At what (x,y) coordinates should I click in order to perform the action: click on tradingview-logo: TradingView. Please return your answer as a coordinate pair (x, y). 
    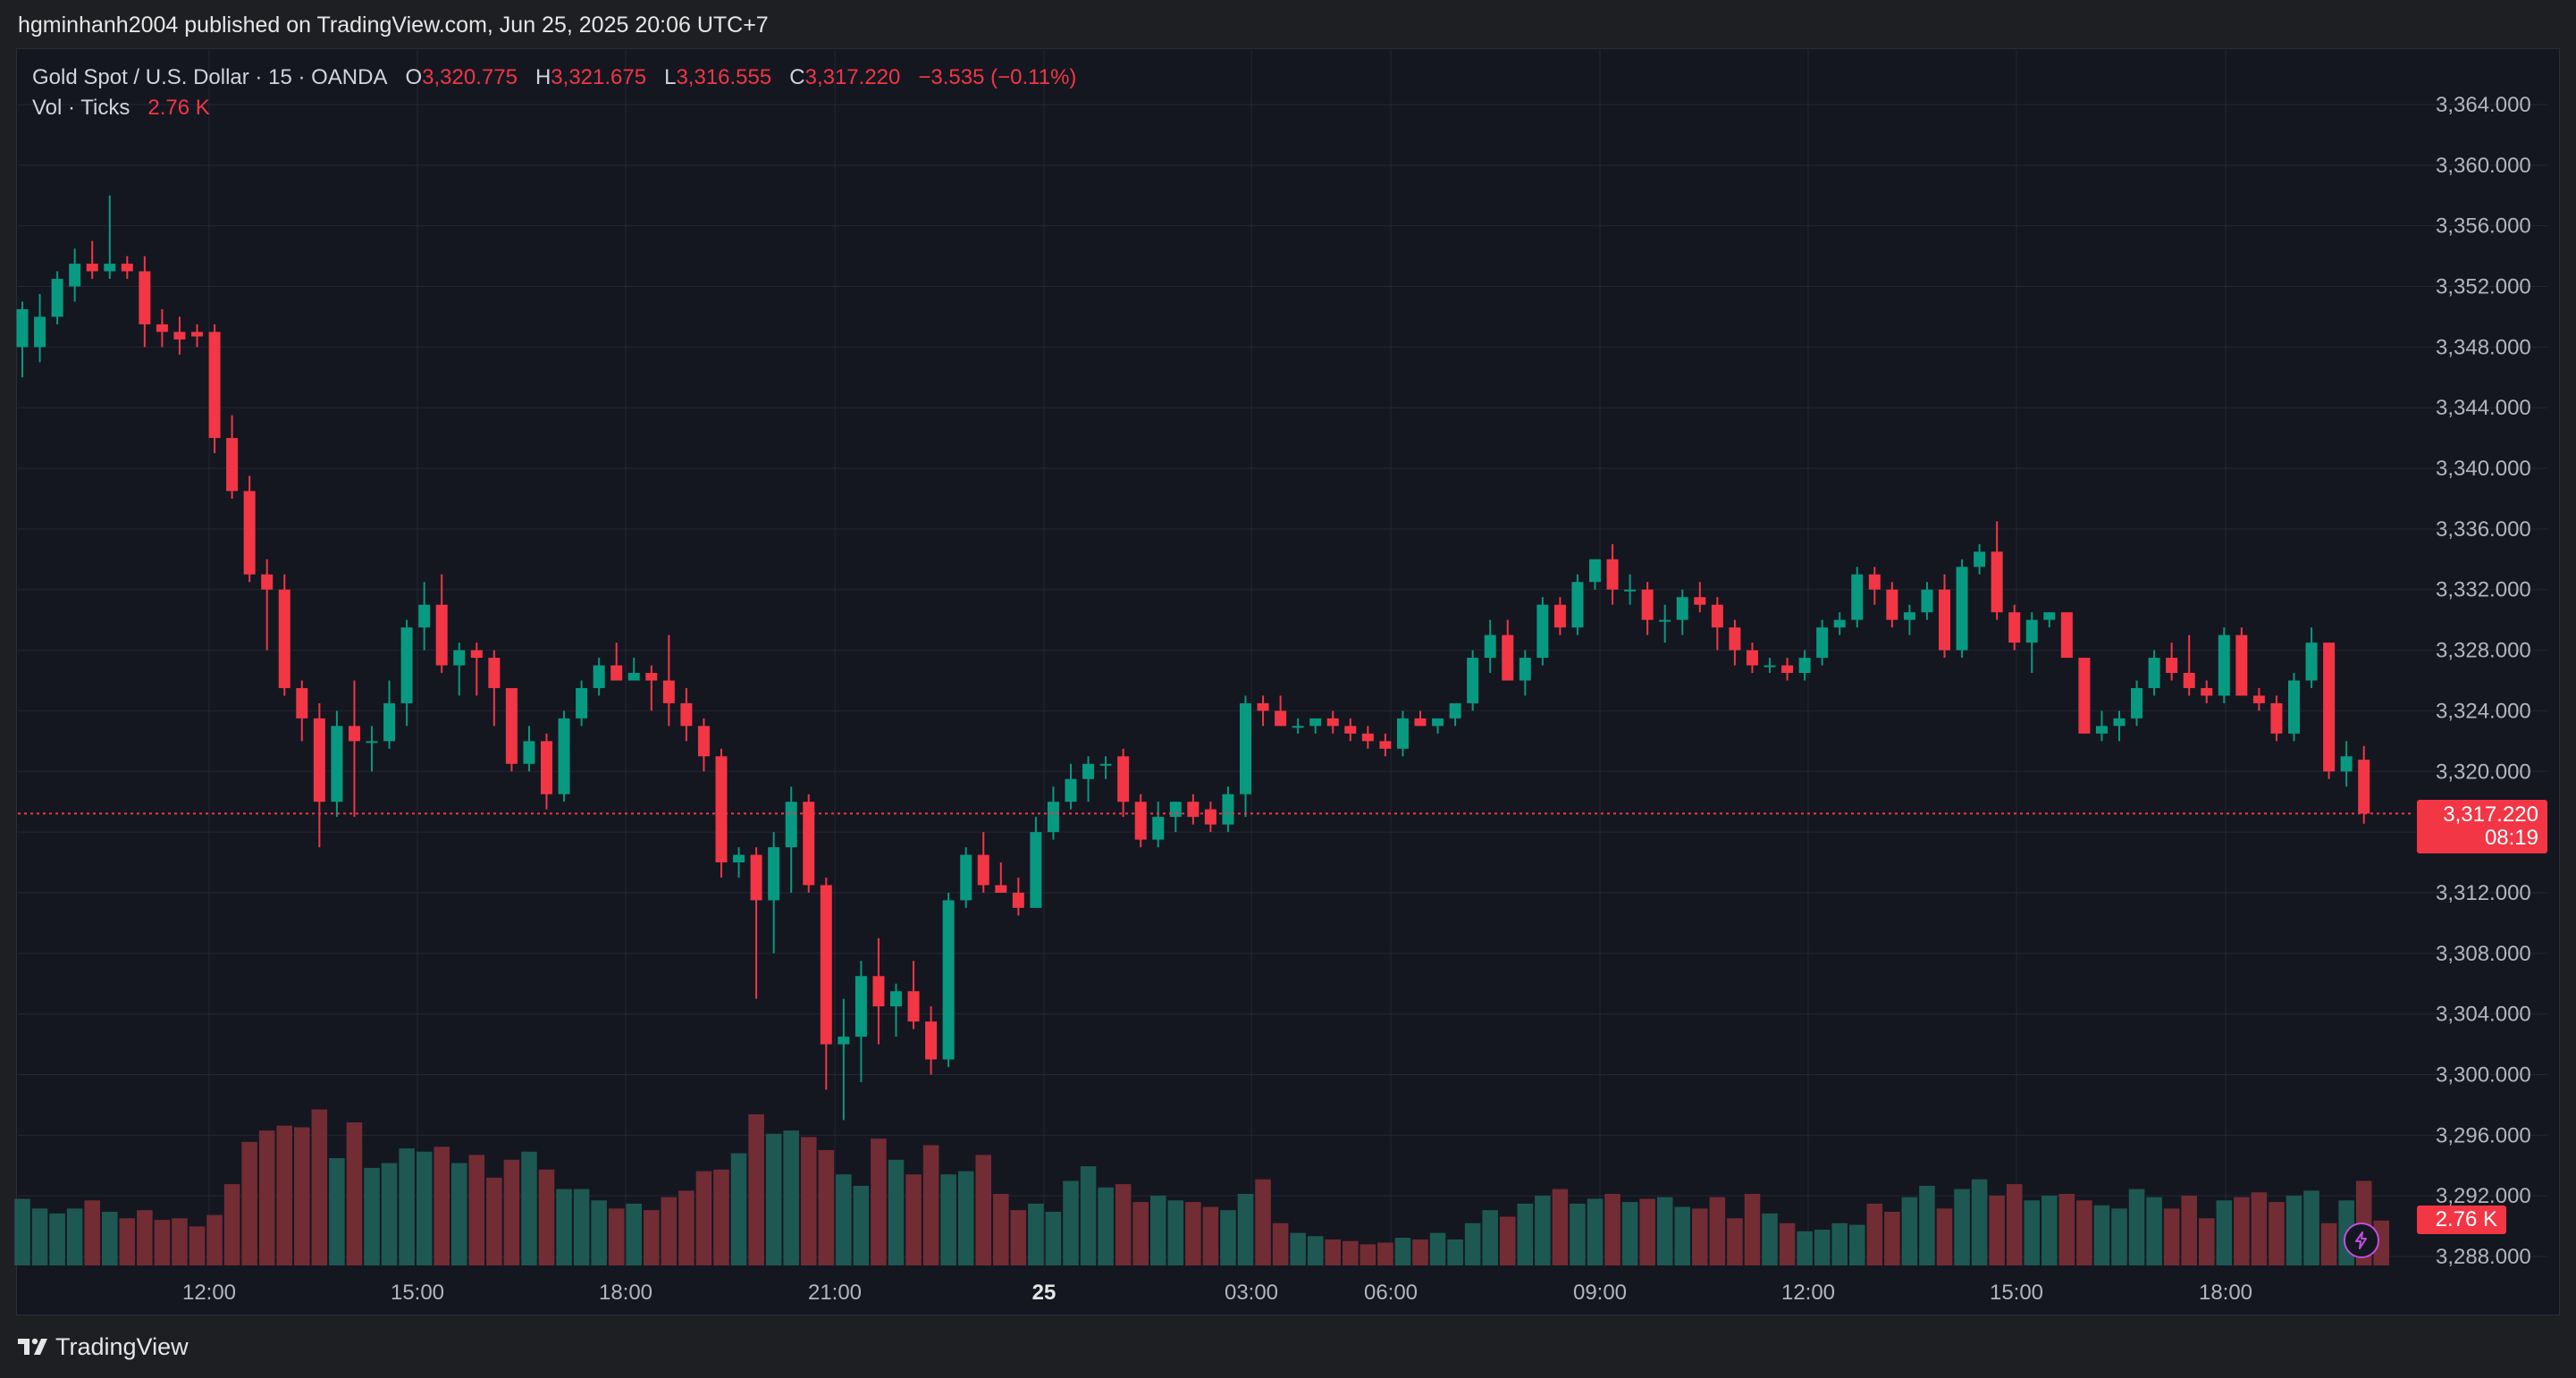
    Looking at the image, I should click on (104, 1347).